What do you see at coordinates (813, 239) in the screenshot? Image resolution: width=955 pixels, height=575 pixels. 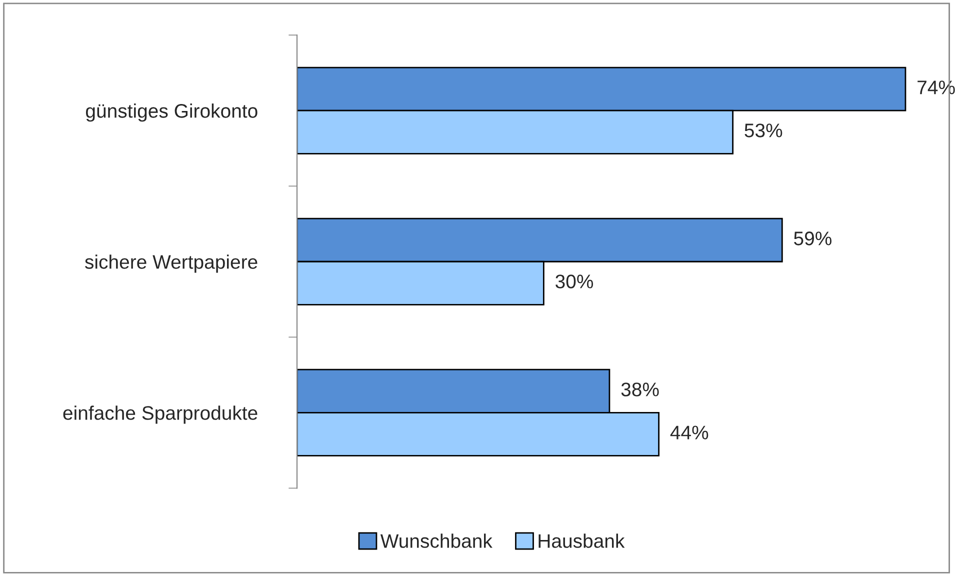 I see `data-label: 59%` at bounding box center [813, 239].